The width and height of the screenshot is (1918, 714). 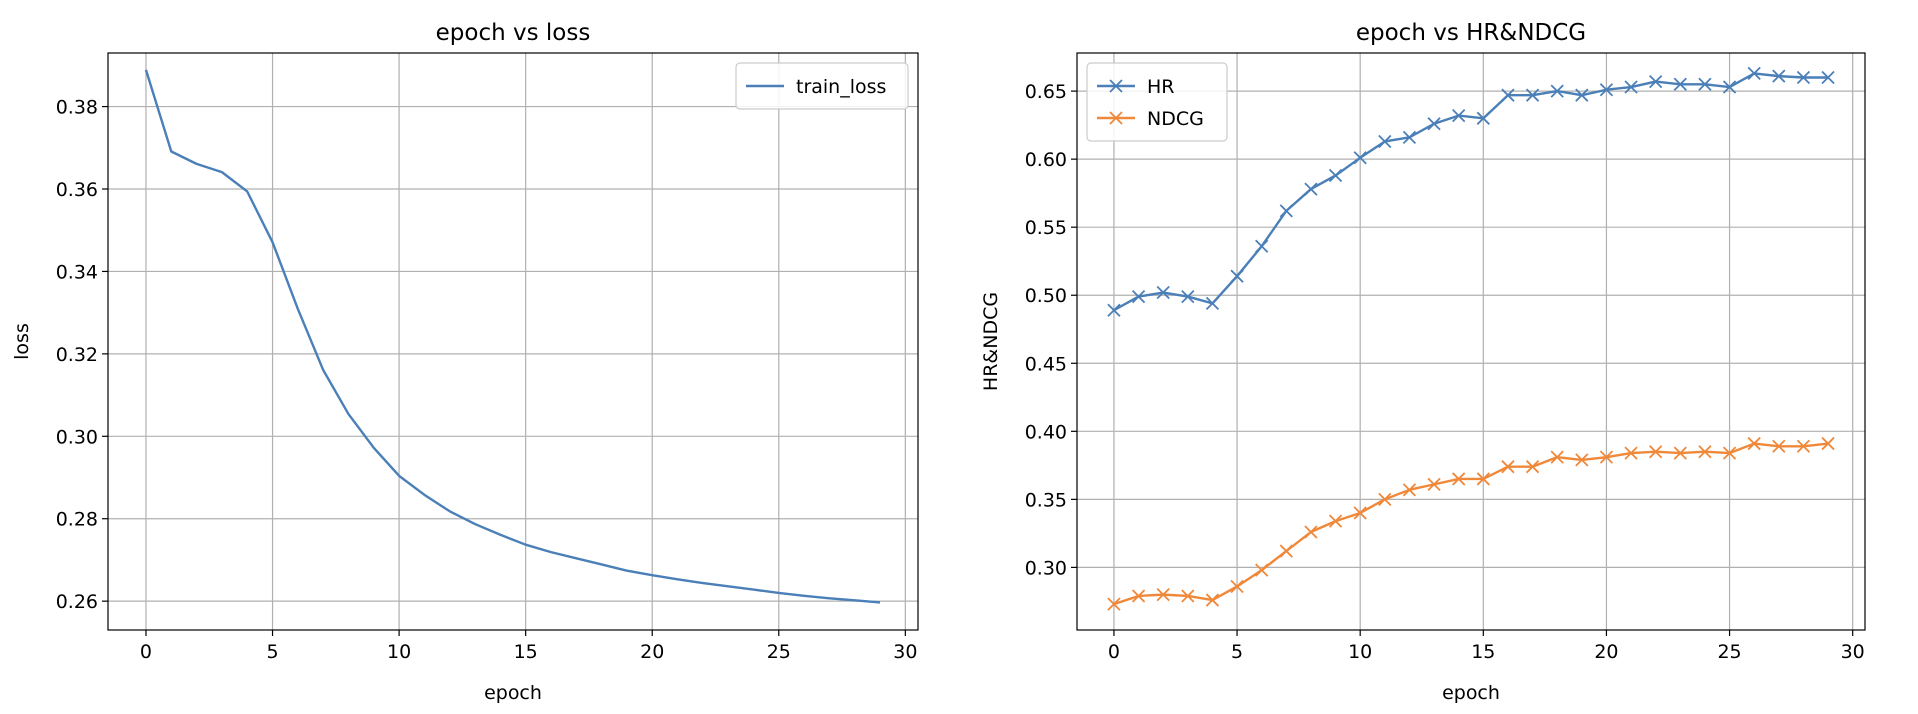 I want to click on y-tick-label: 0.35, so click(x=1046, y=500).